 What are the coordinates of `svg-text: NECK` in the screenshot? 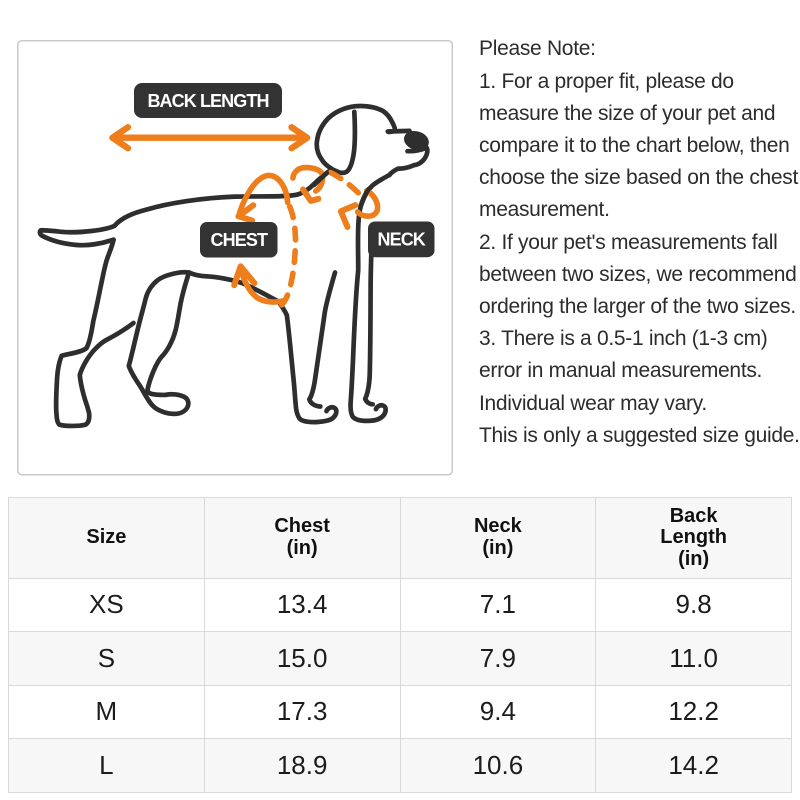 It's located at (401, 240).